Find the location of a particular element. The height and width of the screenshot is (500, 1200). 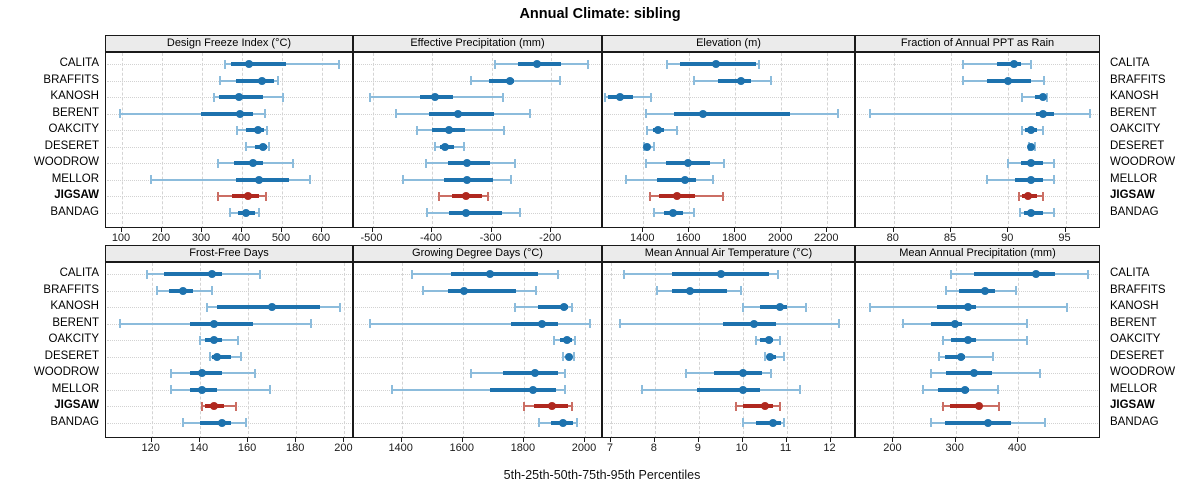

station-label-right-bandag: BANDAG is located at coordinates (1134, 211).